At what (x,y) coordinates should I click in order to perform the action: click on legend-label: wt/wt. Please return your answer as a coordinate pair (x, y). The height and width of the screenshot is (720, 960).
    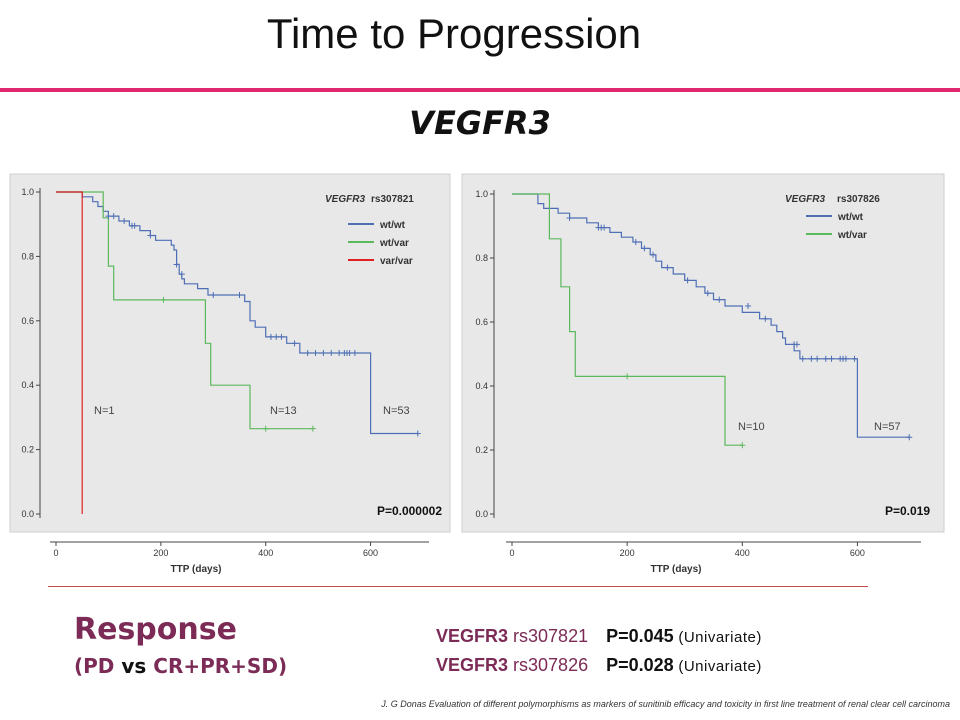
    Looking at the image, I should click on (392, 225).